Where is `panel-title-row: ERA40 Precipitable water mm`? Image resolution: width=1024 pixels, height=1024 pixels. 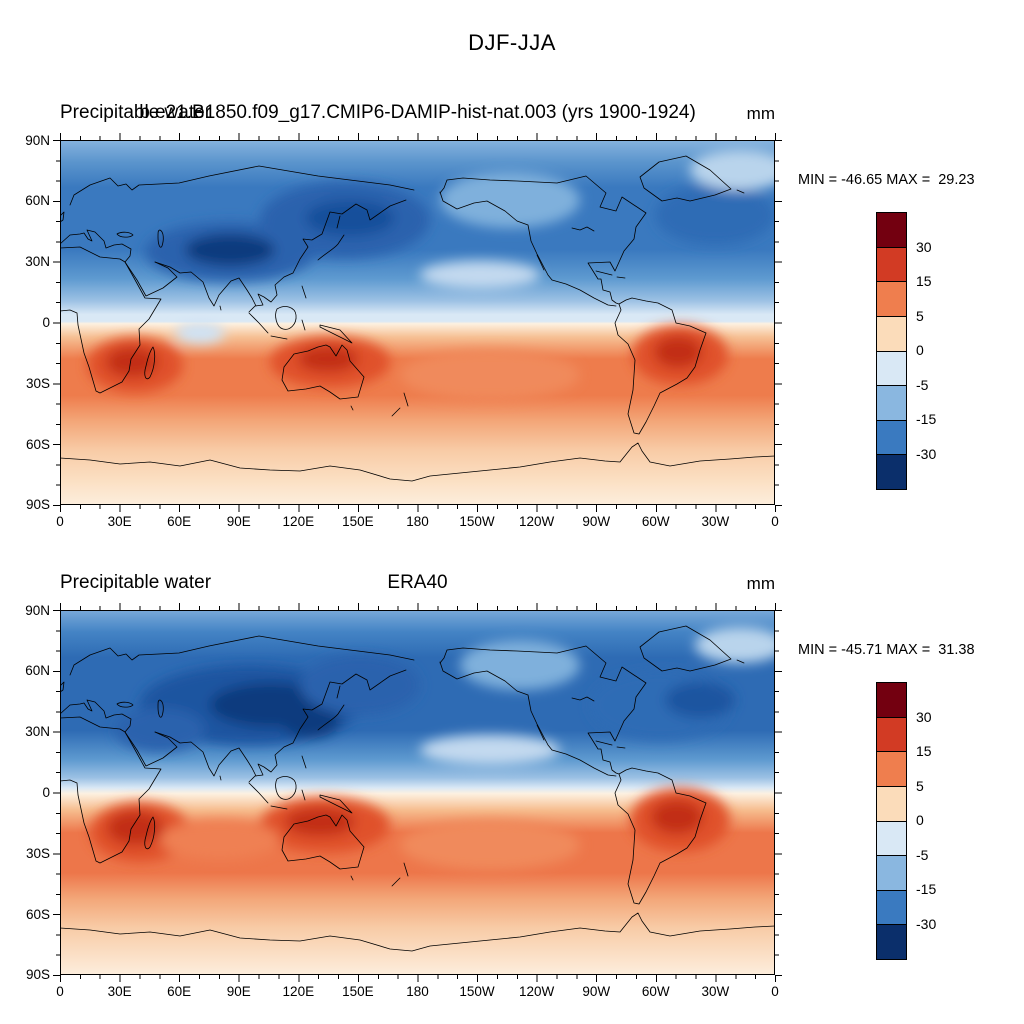 panel-title-row: ERA40 Precipitable water mm is located at coordinates (417, 585).